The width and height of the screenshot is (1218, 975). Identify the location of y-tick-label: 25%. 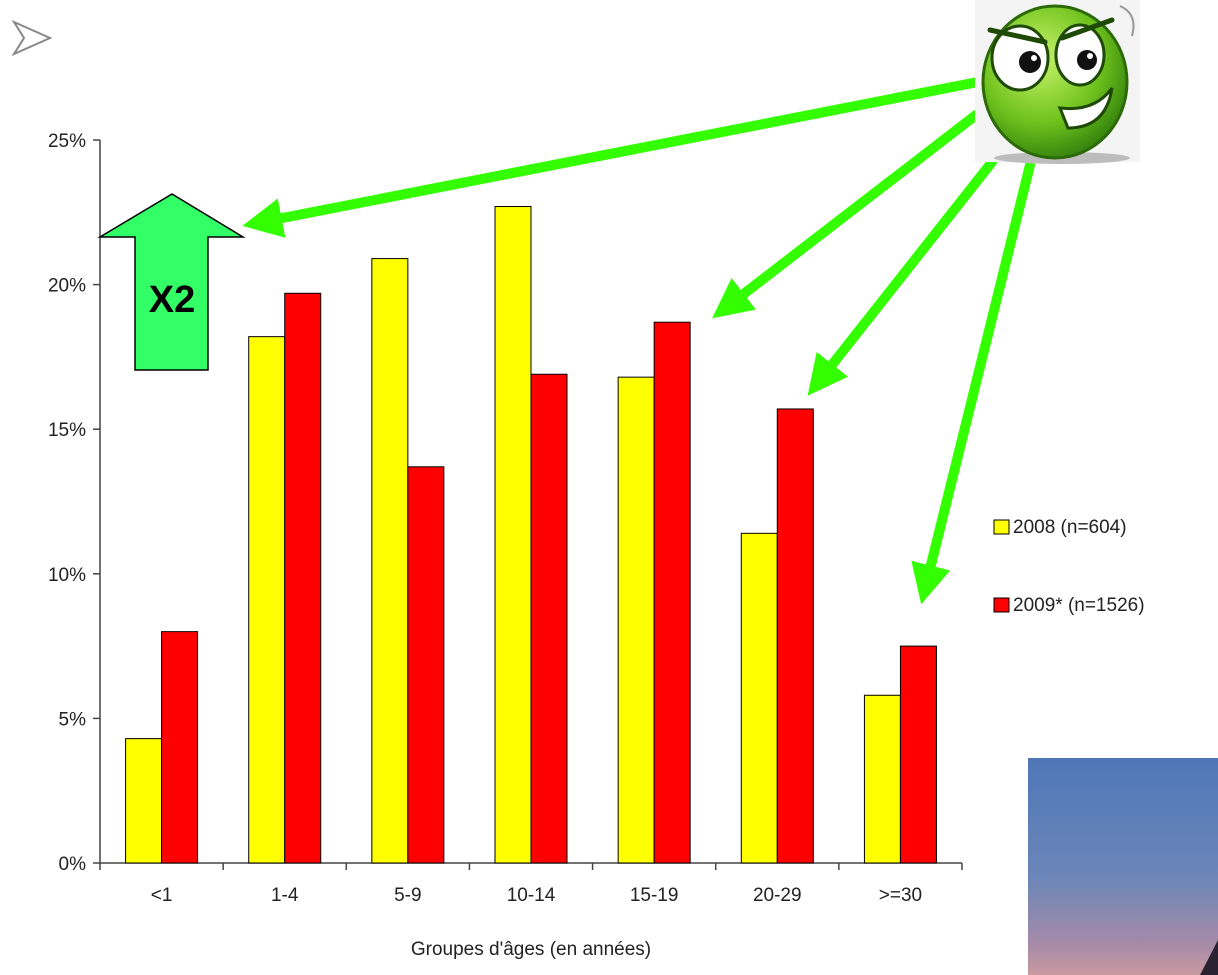
(67, 141).